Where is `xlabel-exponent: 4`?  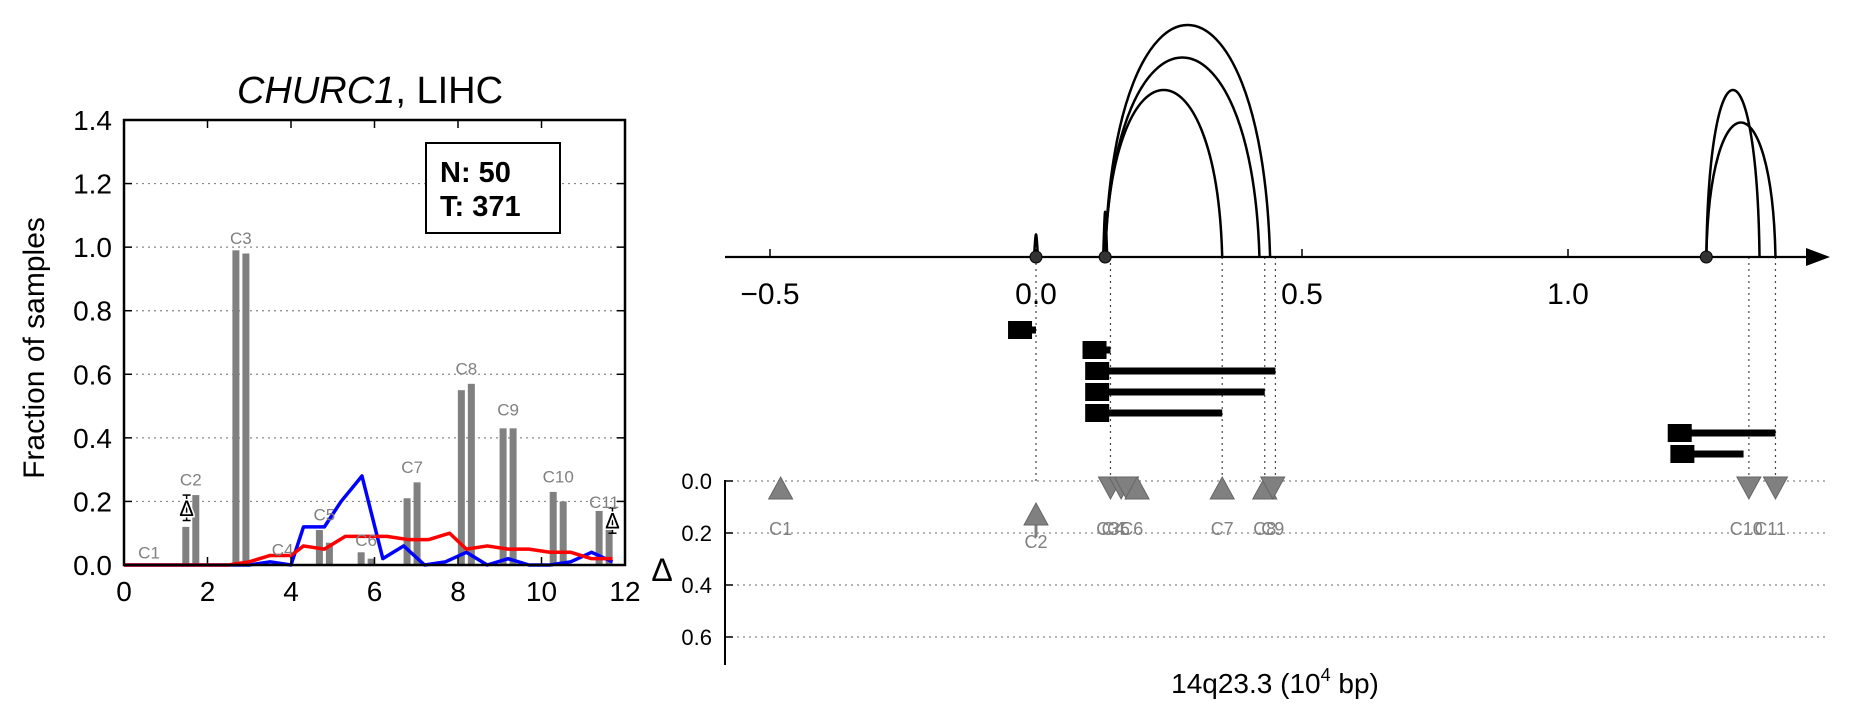
xlabel-exponent: 4 is located at coordinates (1326, 675).